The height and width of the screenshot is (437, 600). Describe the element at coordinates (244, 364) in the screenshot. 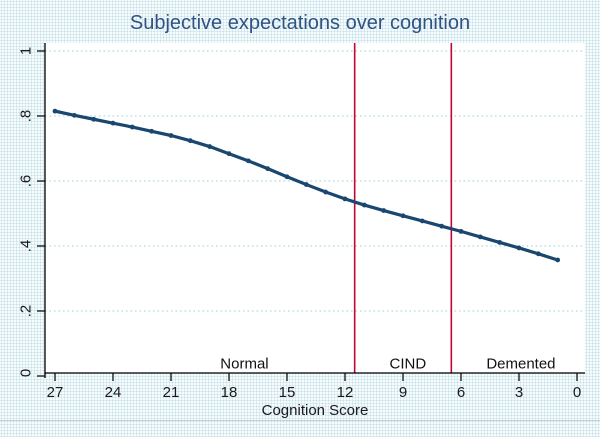

I see `zone-label: Normal` at that location.